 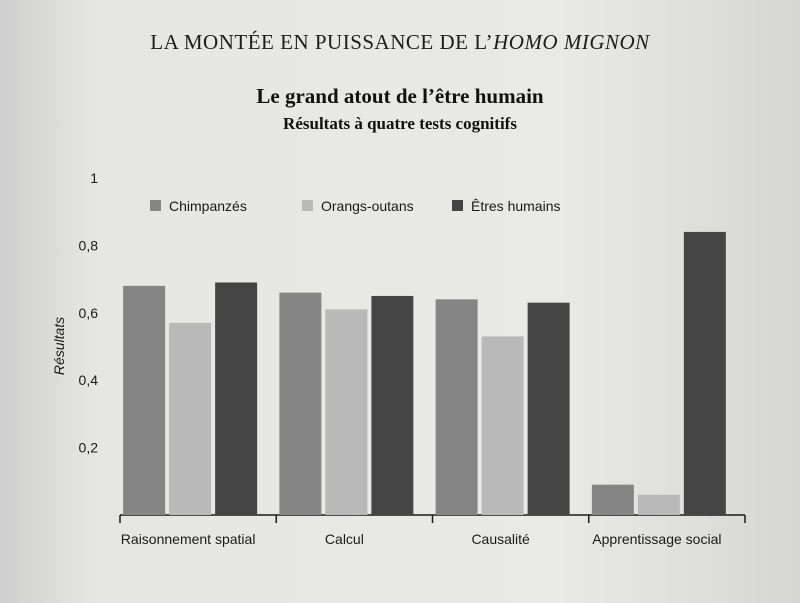 What do you see at coordinates (344, 539) in the screenshot?
I see `x-tick-label: Calcul` at bounding box center [344, 539].